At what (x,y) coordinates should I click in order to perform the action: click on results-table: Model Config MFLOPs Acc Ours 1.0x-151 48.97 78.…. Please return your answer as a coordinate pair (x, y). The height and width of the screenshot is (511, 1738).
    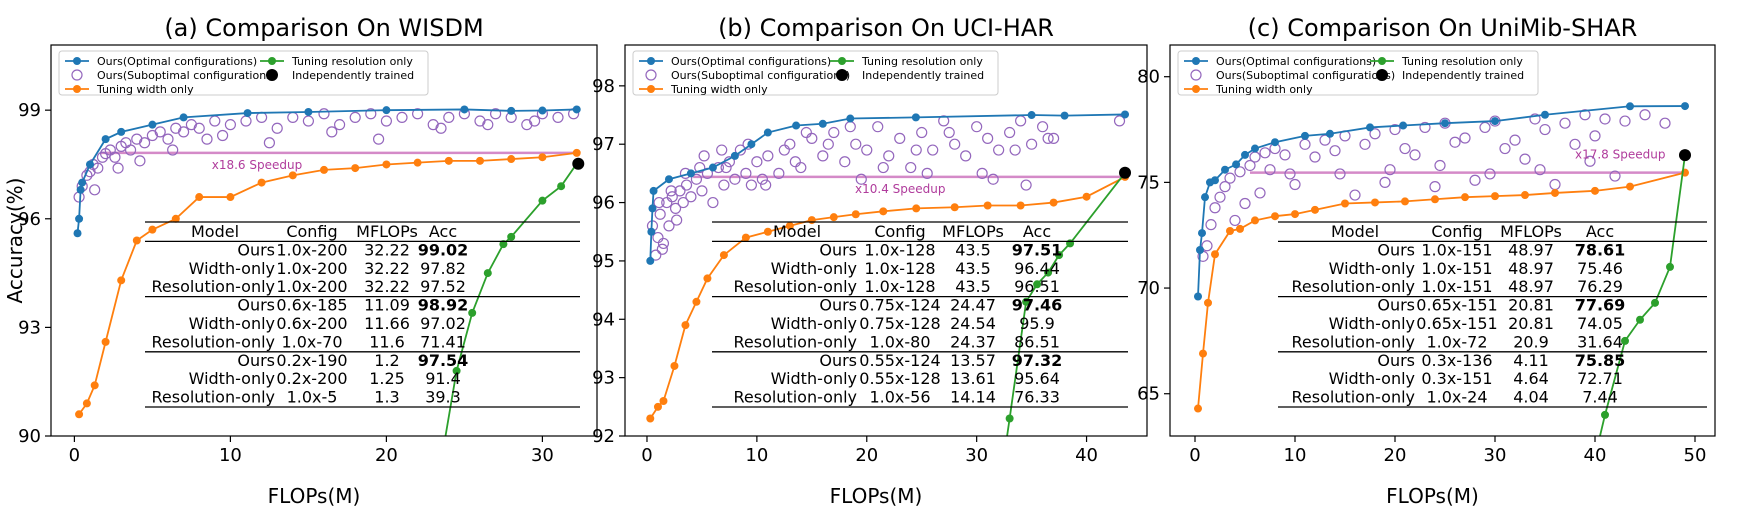
    Looking at the image, I should click on (1492, 314).